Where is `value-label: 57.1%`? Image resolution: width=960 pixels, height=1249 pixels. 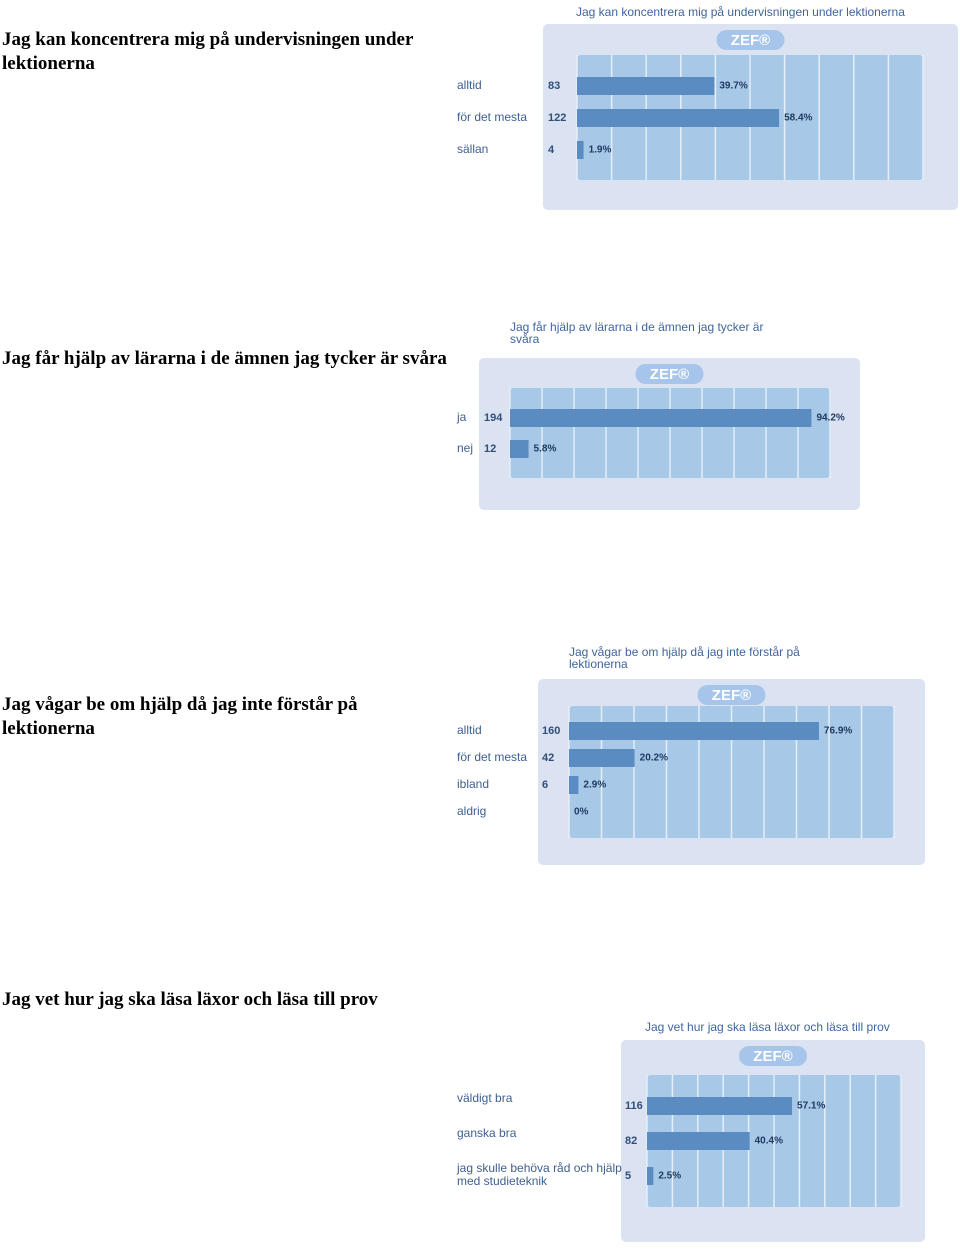 value-label: 57.1% is located at coordinates (811, 1106).